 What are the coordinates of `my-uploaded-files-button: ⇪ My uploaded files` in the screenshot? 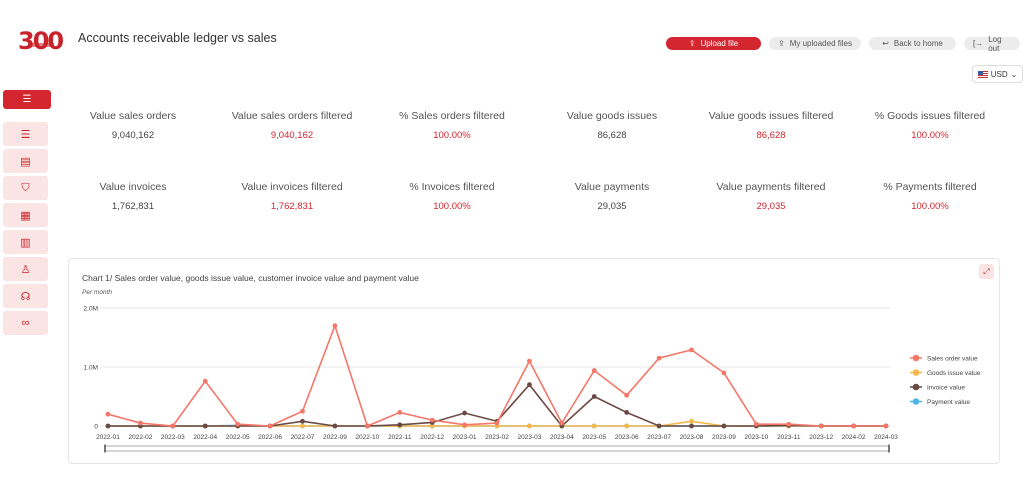 It's located at (815, 43).